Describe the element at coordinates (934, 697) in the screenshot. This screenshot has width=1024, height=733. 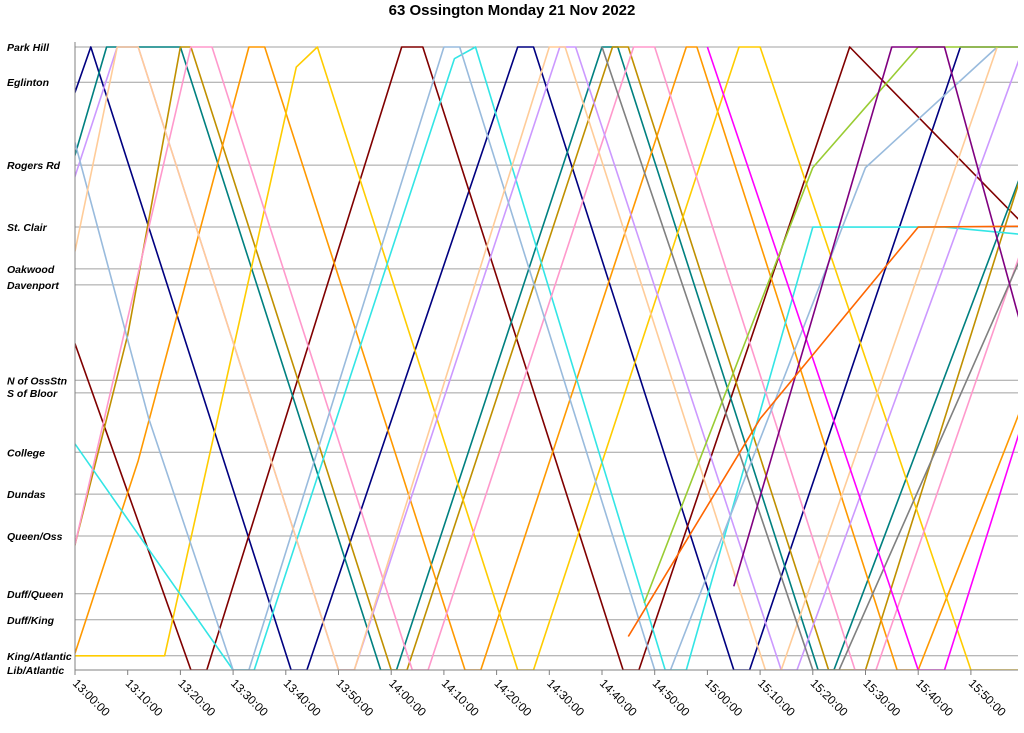
I see `x-tick-label: 15:40:00` at that location.